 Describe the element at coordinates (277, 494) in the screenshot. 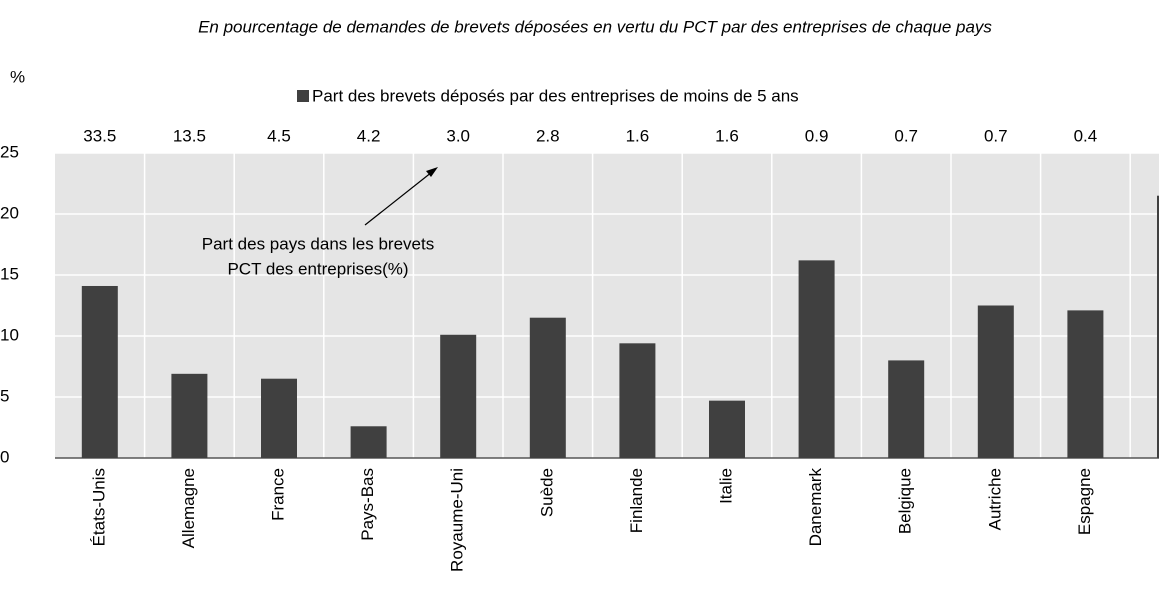

I see `x-tick-label: France` at that location.